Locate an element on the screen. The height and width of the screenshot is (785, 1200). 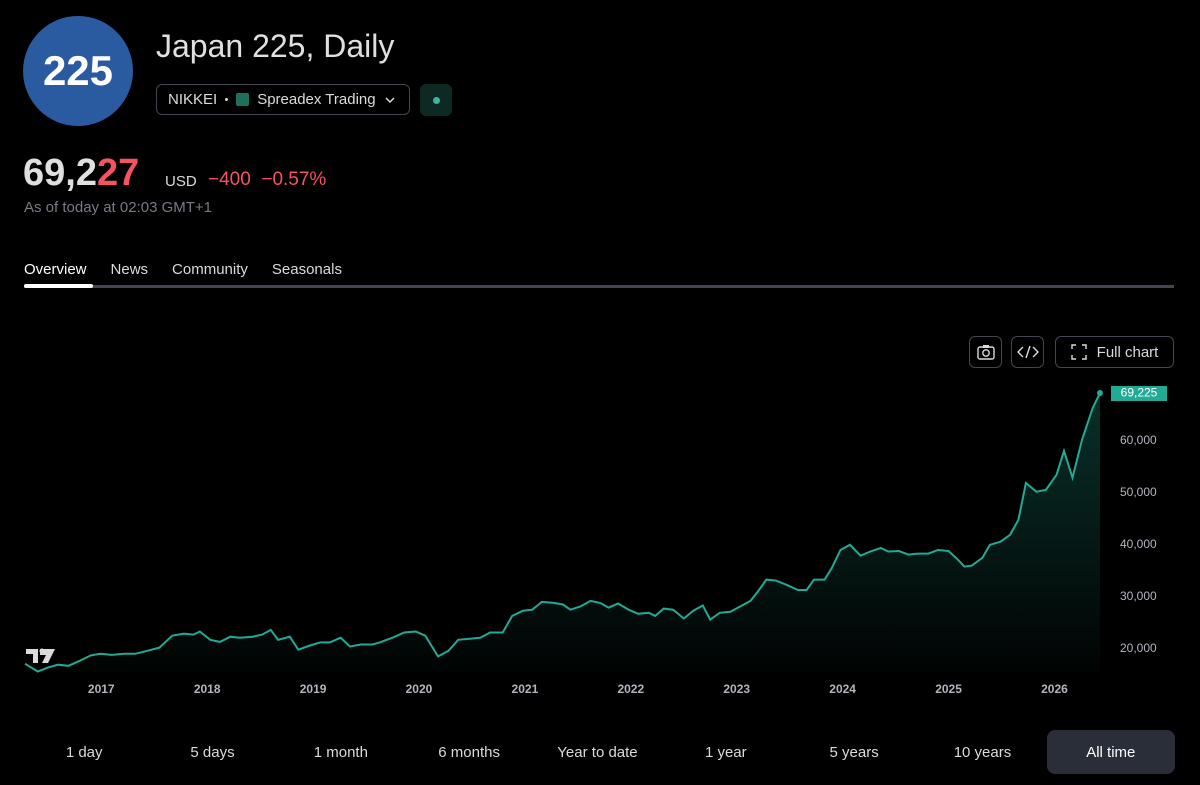
y-tick-label: 60,000 is located at coordinates (1138, 440).